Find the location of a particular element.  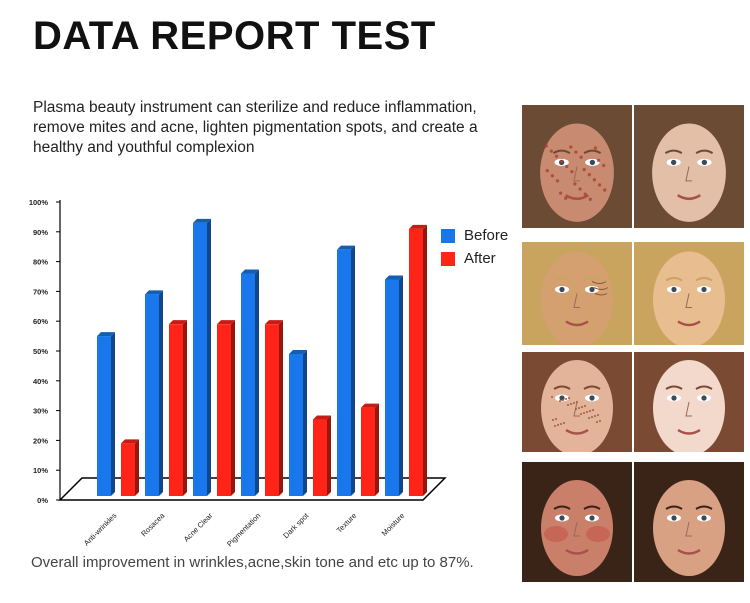

legend-label: After is located at coordinates (480, 258).